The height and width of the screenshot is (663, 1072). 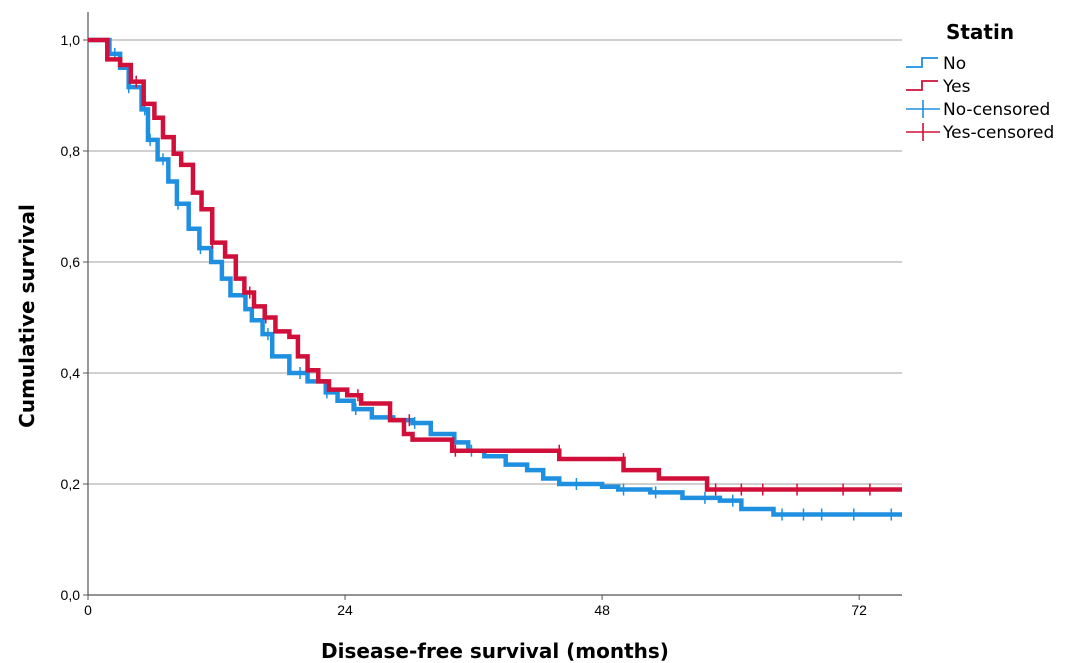 What do you see at coordinates (27, 316) in the screenshot?
I see `y-axis-title: Cumulative survival` at bounding box center [27, 316].